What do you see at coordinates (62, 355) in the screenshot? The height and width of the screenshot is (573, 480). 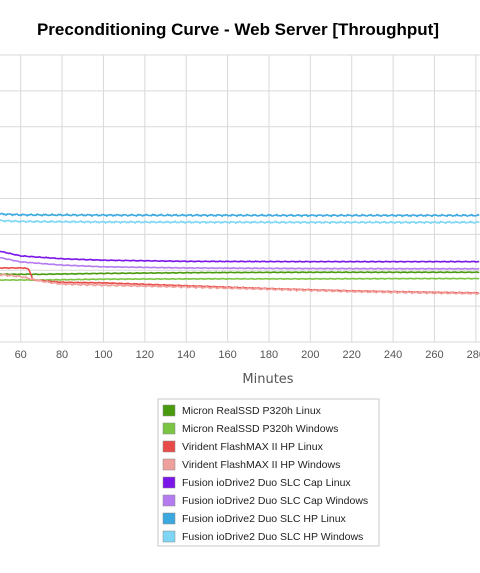 I see `x-tick-label: 80` at bounding box center [62, 355].